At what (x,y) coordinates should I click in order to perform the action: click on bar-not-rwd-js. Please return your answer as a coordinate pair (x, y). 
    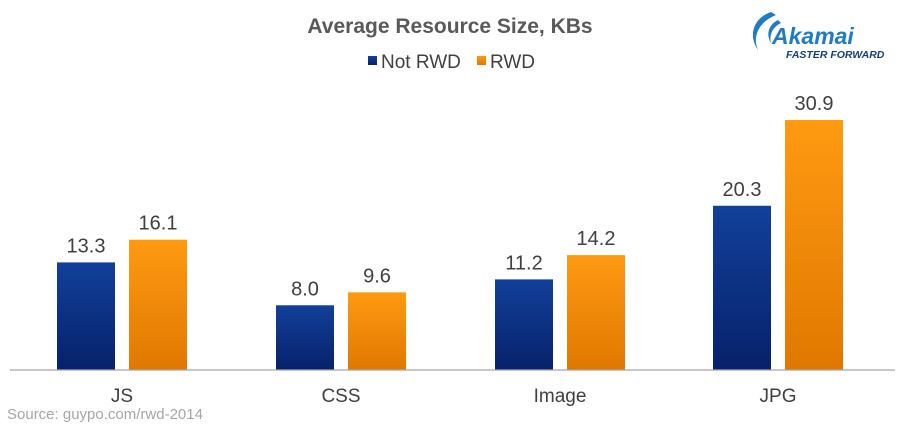
    Looking at the image, I should click on (86, 316).